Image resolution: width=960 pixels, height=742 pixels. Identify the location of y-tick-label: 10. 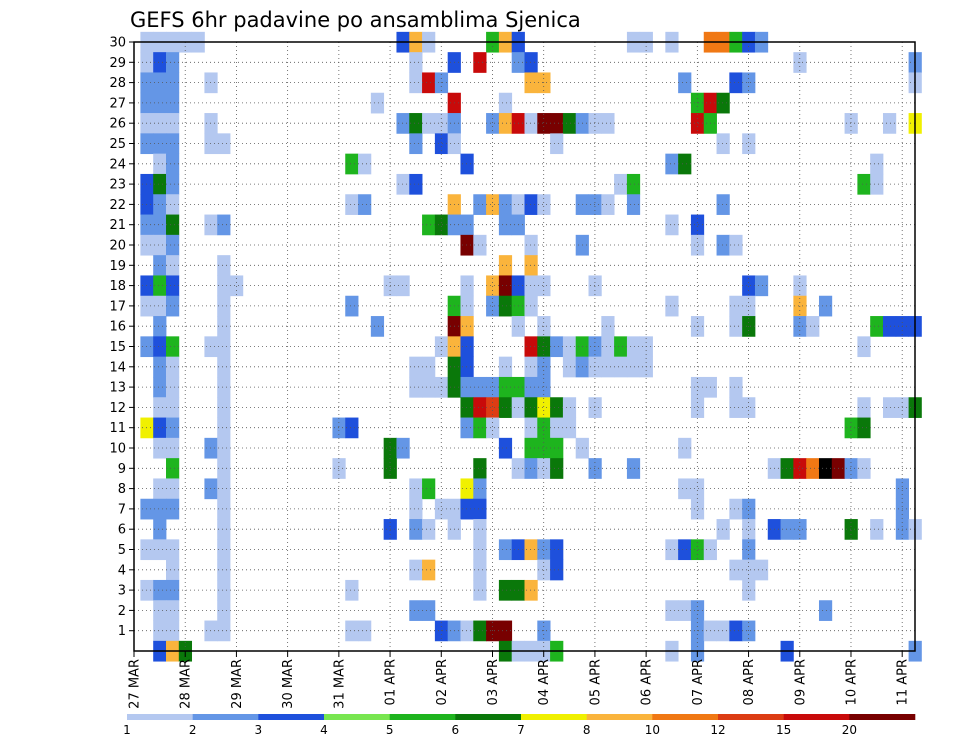
(117, 449).